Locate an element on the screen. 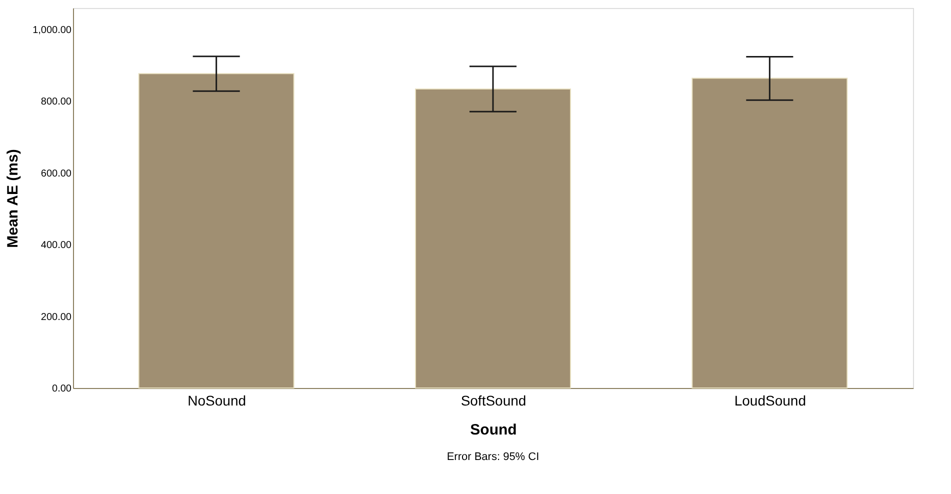 The height and width of the screenshot is (494, 951). x-tick-label: SoftSound is located at coordinates (493, 400).